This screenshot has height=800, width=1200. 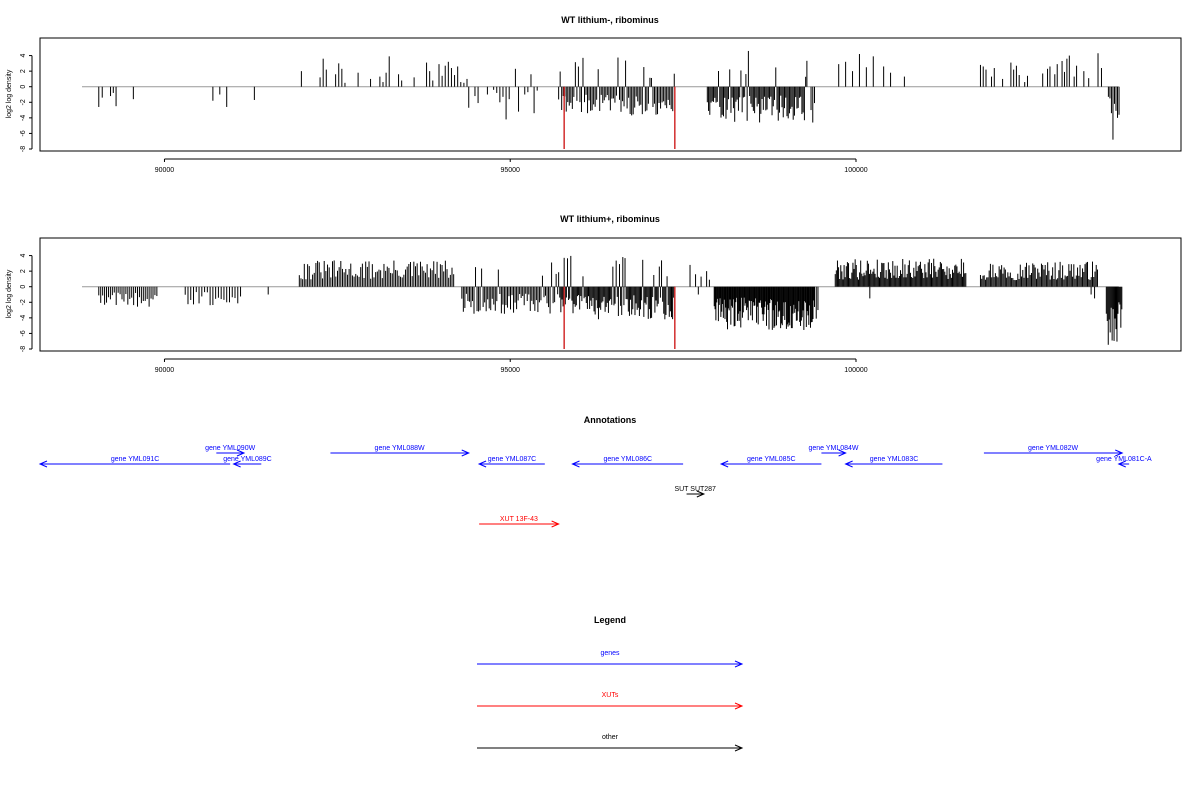 What do you see at coordinates (610, 659) in the screenshot?
I see `legend-item-gene: genes` at bounding box center [610, 659].